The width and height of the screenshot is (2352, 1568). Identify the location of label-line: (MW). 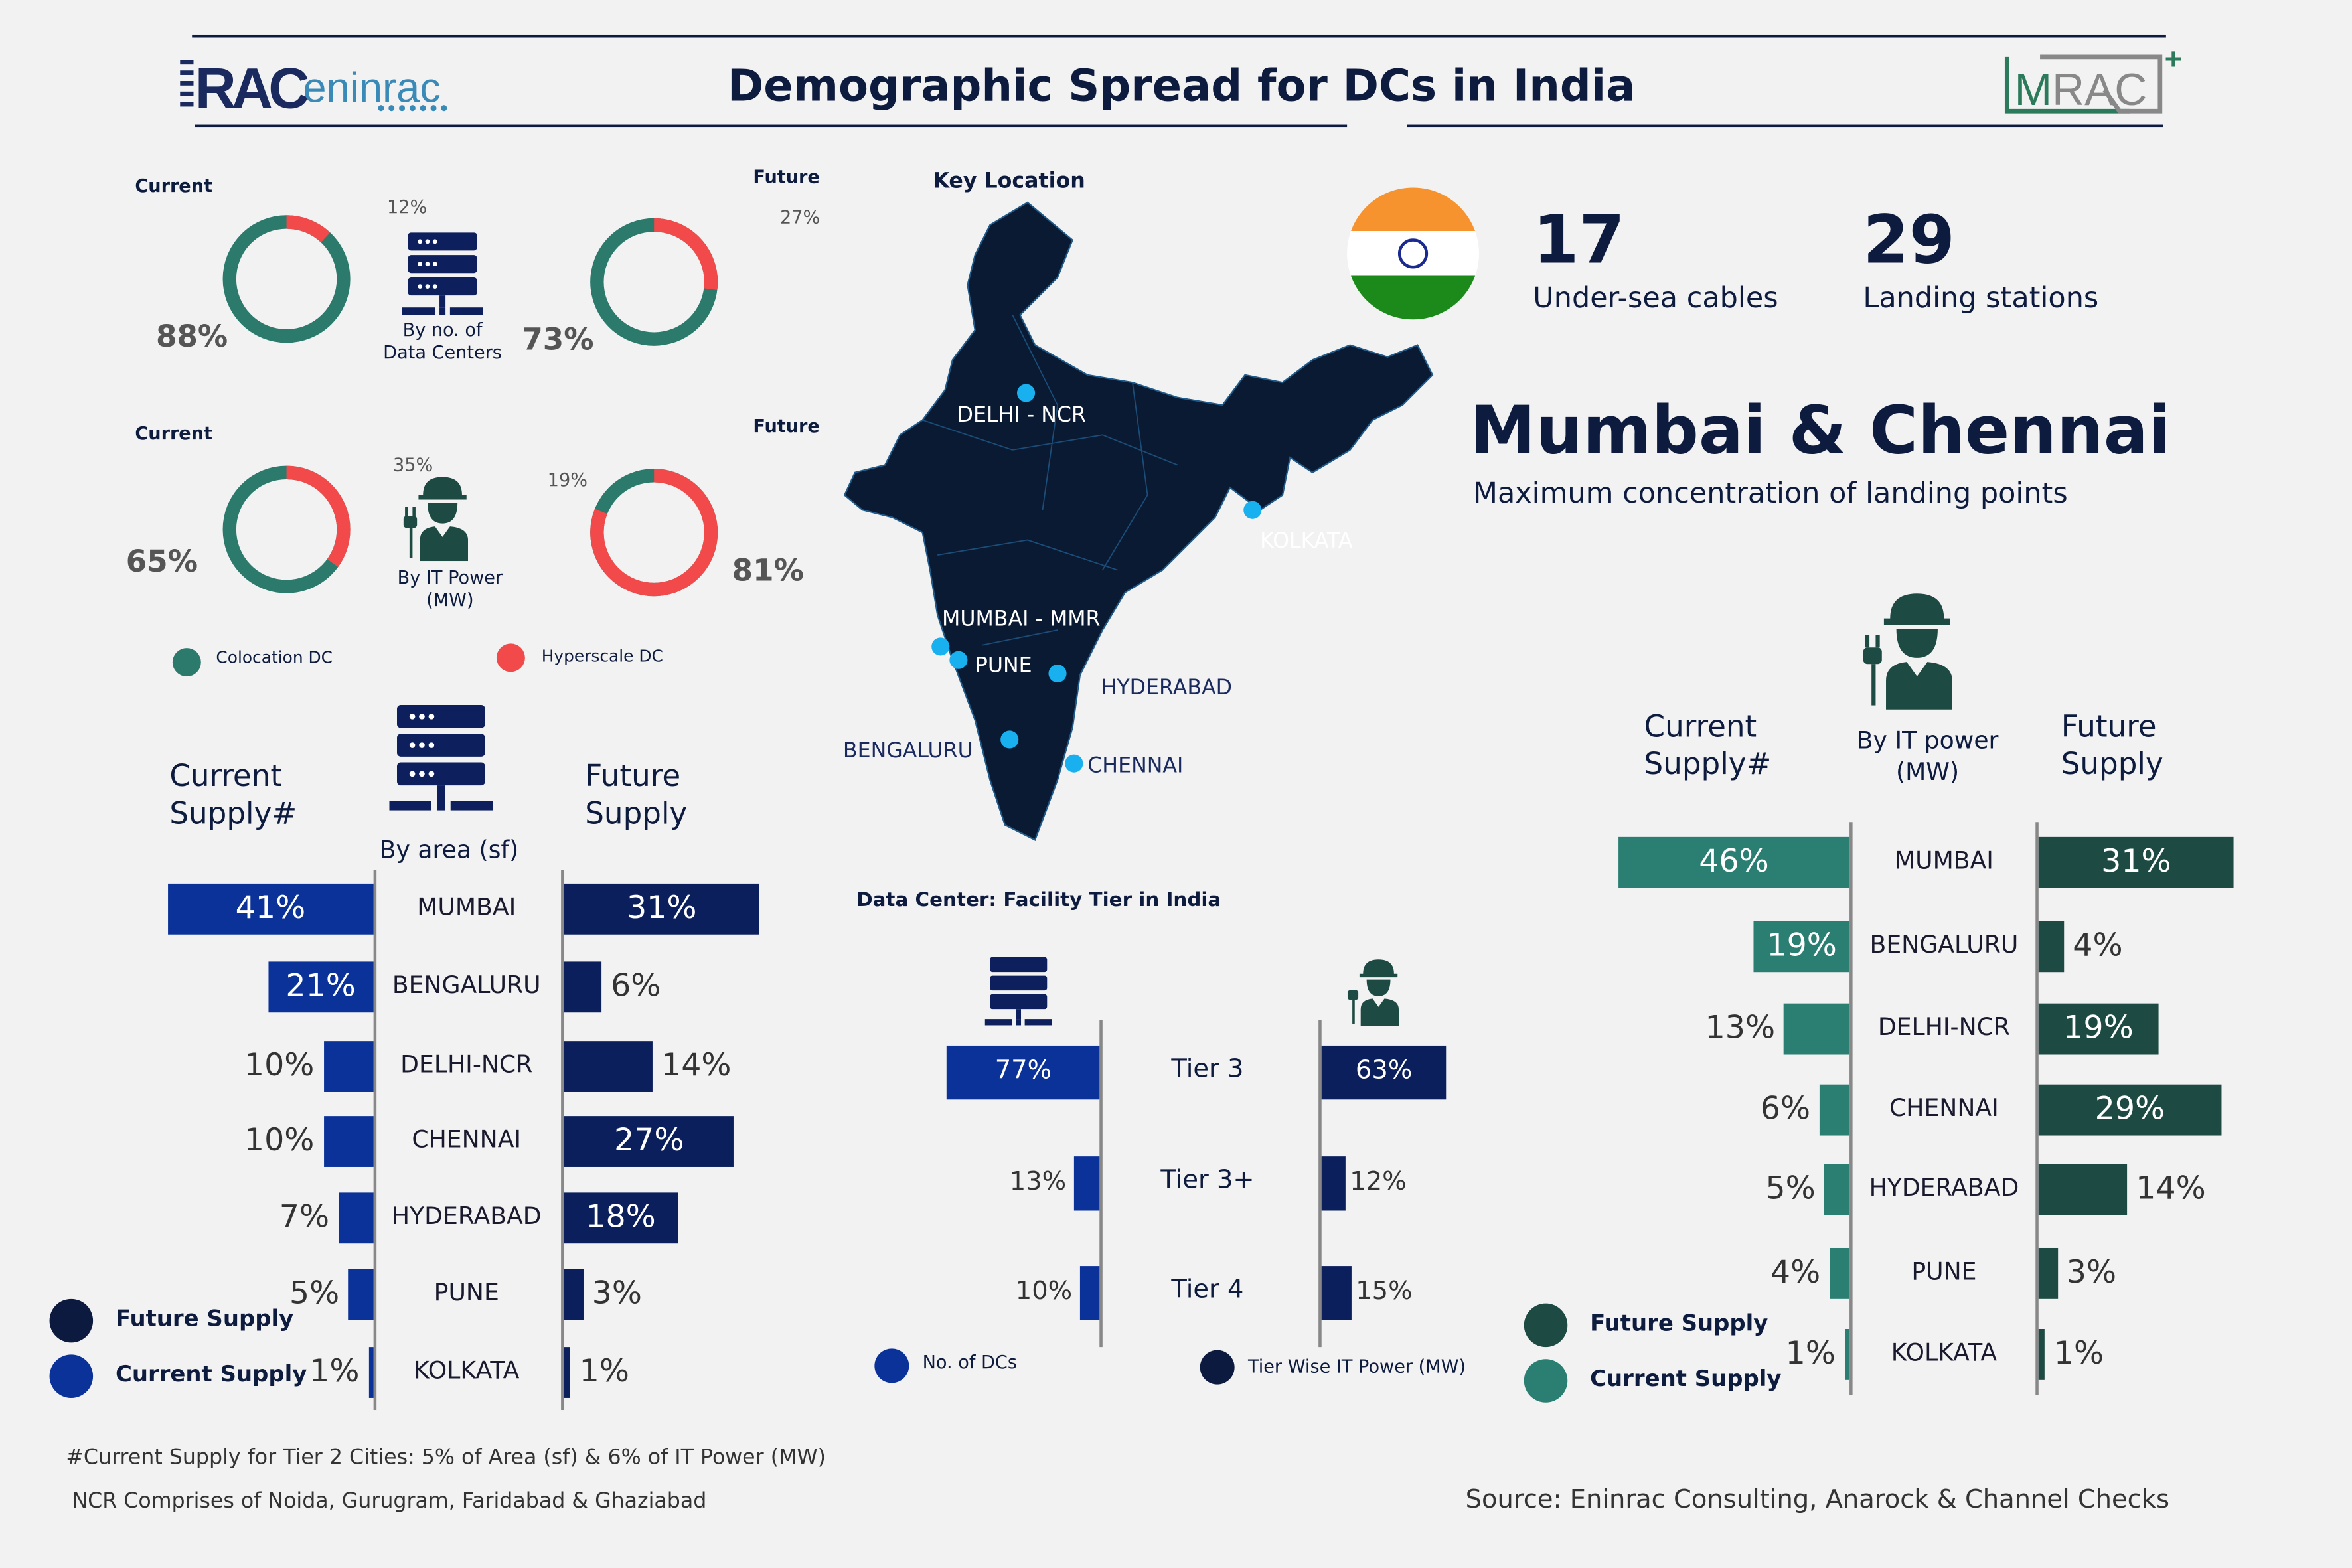
(450, 600).